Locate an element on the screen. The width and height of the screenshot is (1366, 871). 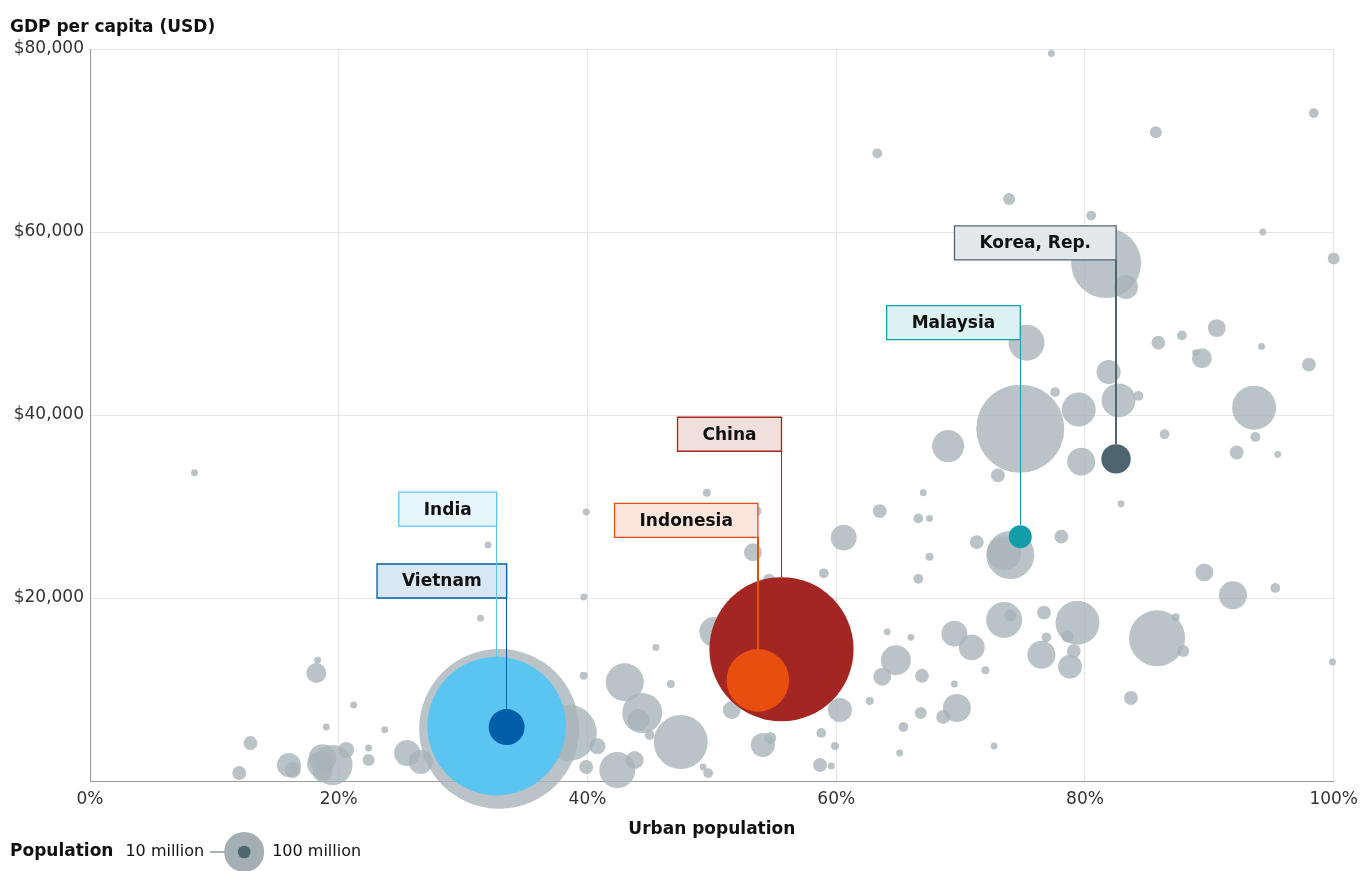
y-tick-label: $40,000 is located at coordinates (48, 413).